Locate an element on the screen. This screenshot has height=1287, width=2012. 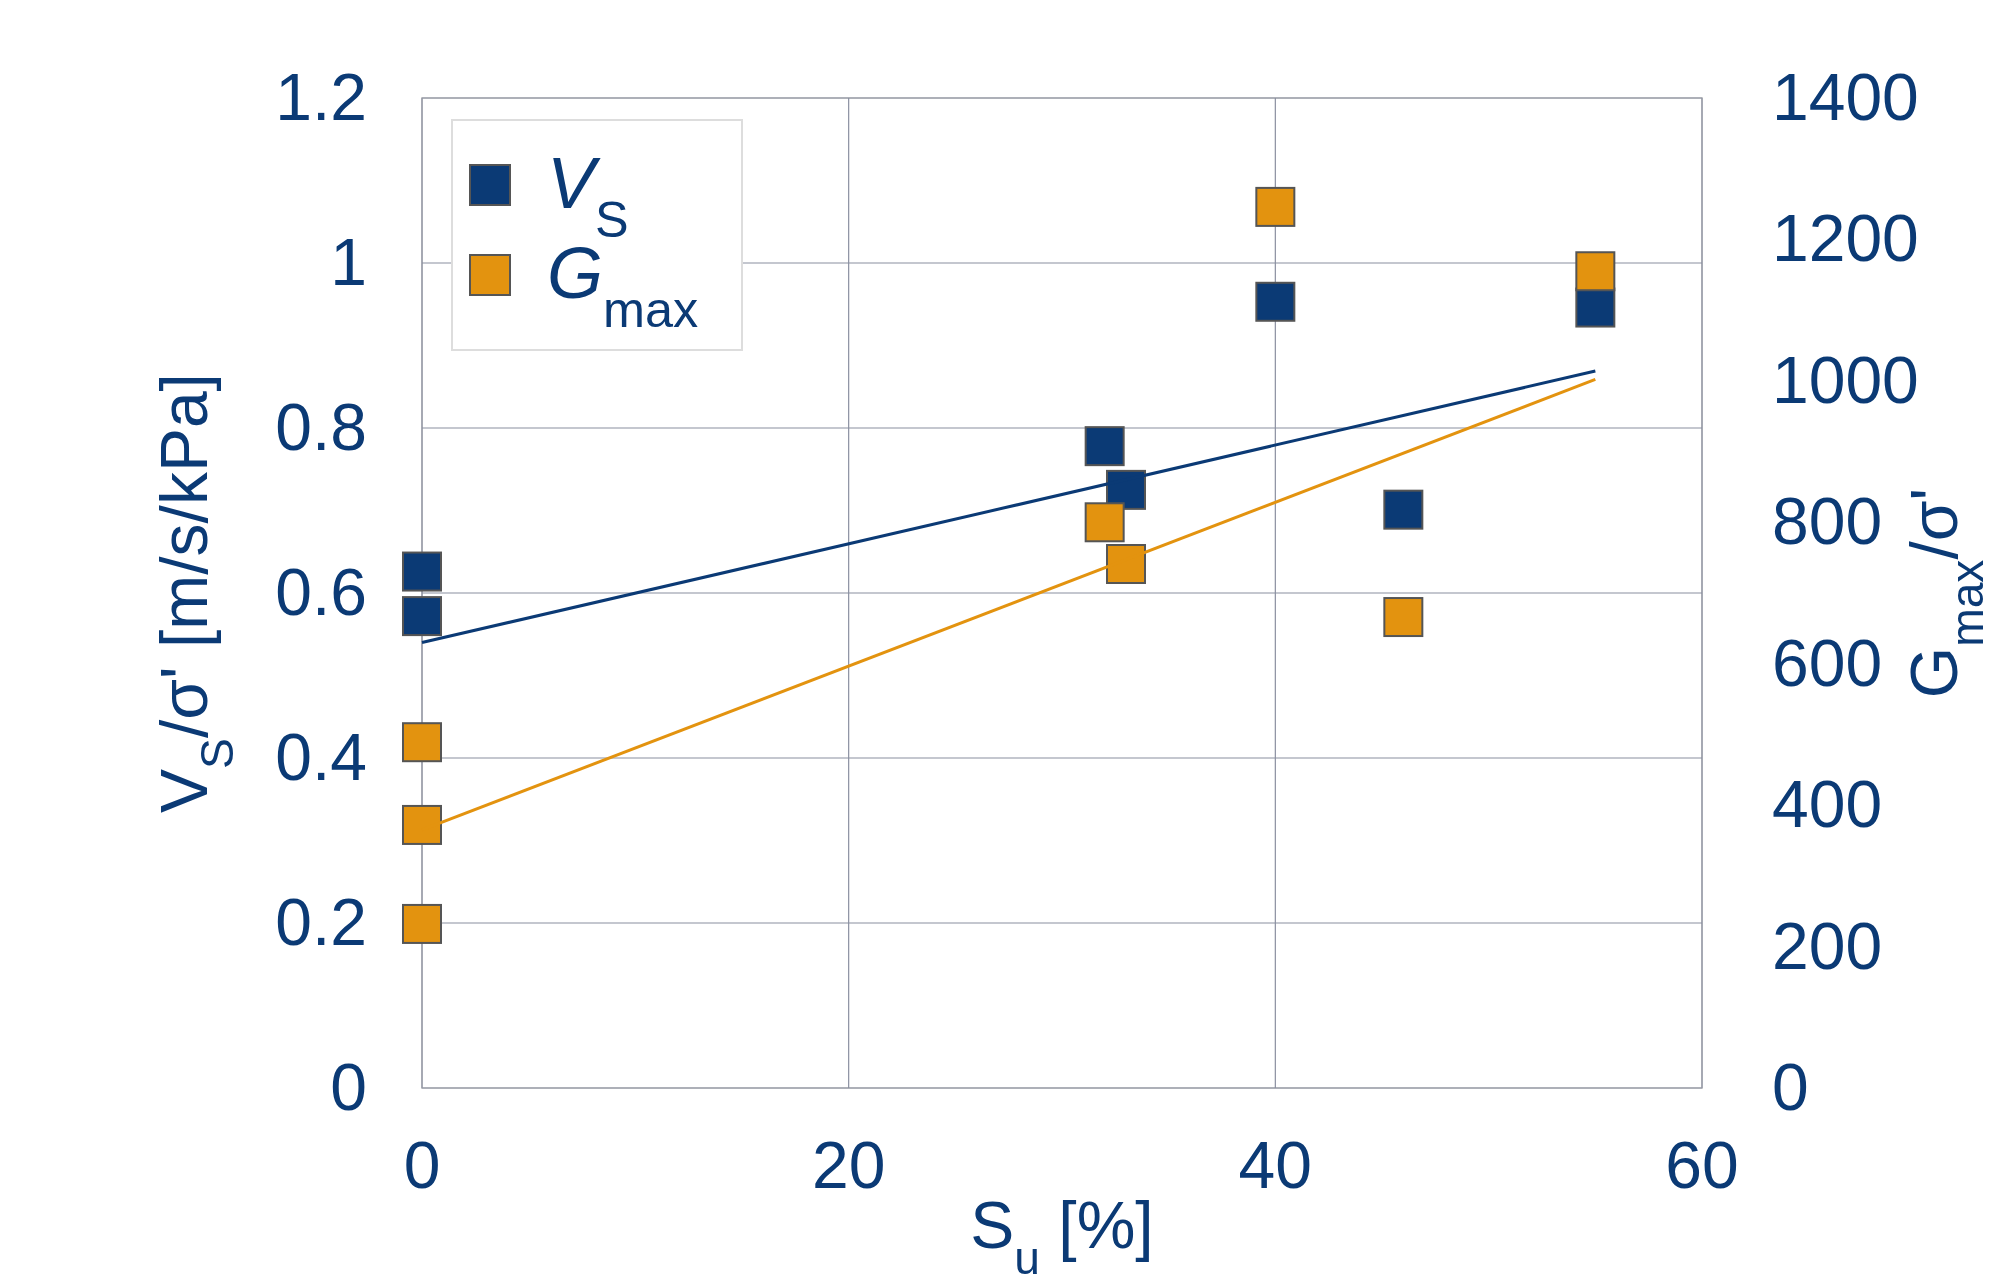
x-tick-label: 40 is located at coordinates (1275, 1165).